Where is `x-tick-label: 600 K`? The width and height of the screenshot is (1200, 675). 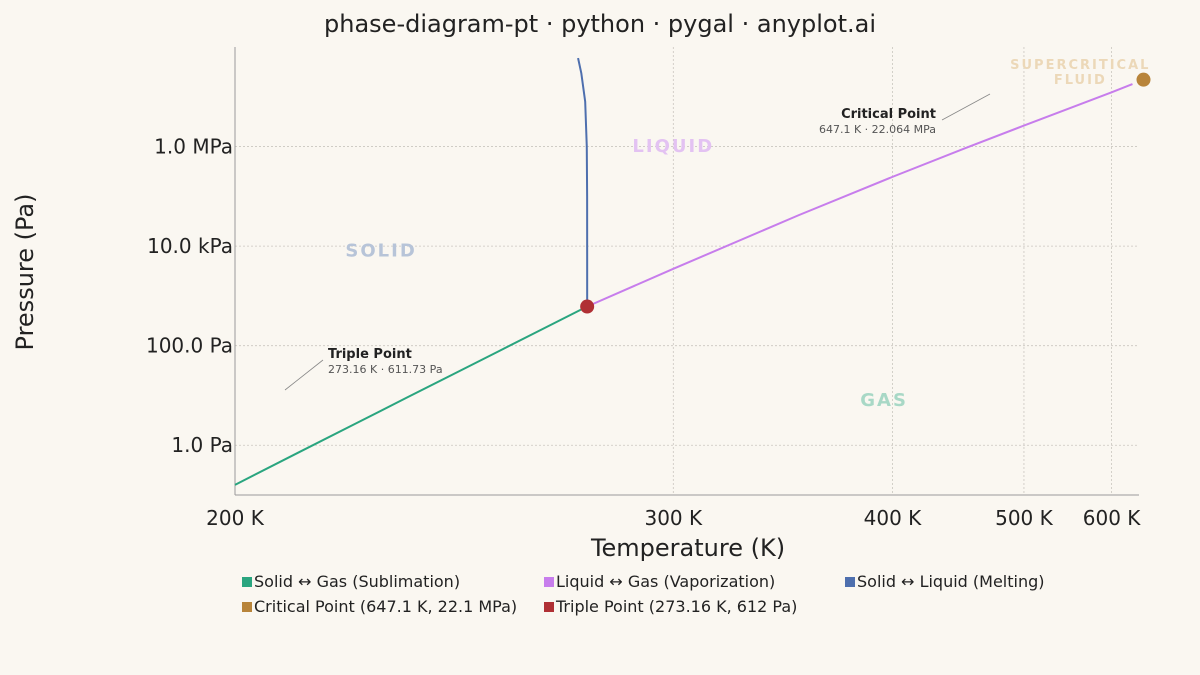
x-tick-label: 600 K is located at coordinates (1112, 518).